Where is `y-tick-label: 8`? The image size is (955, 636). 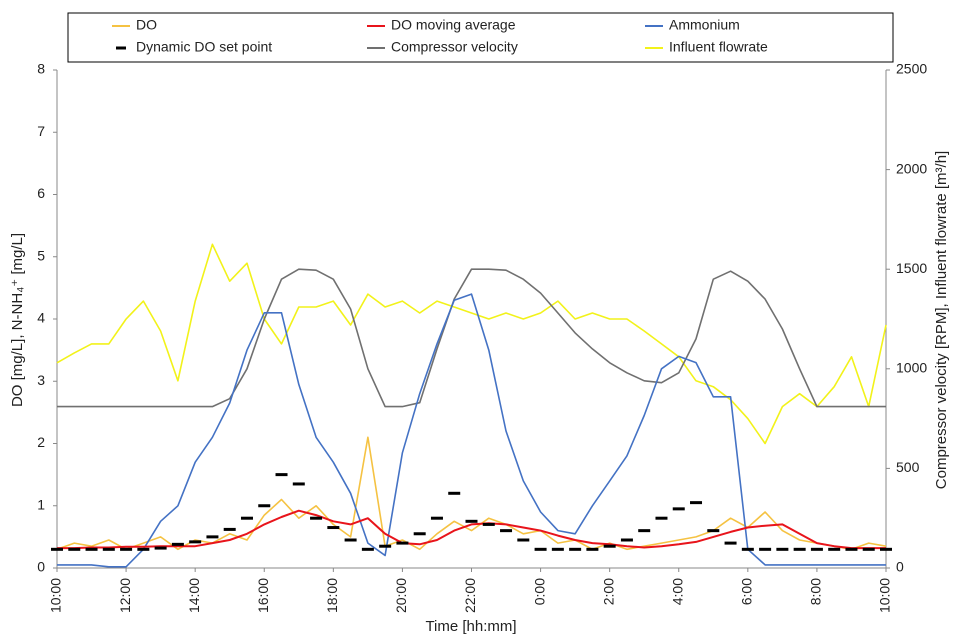
y-tick-label: 8 is located at coordinates (41, 69).